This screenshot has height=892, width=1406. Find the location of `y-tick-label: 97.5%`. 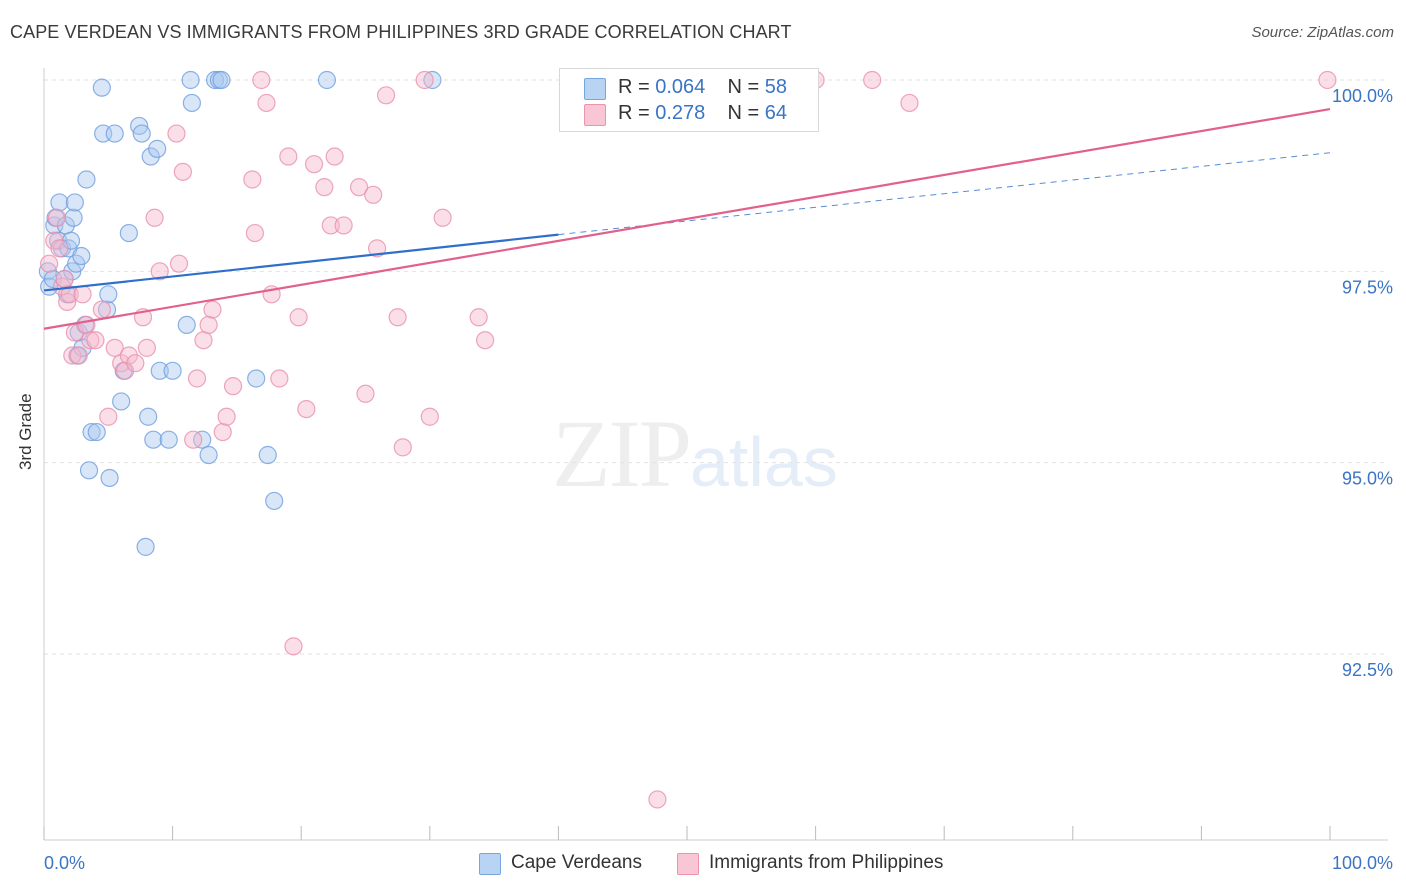

y-tick-label: 97.5% is located at coordinates (1367, 287).